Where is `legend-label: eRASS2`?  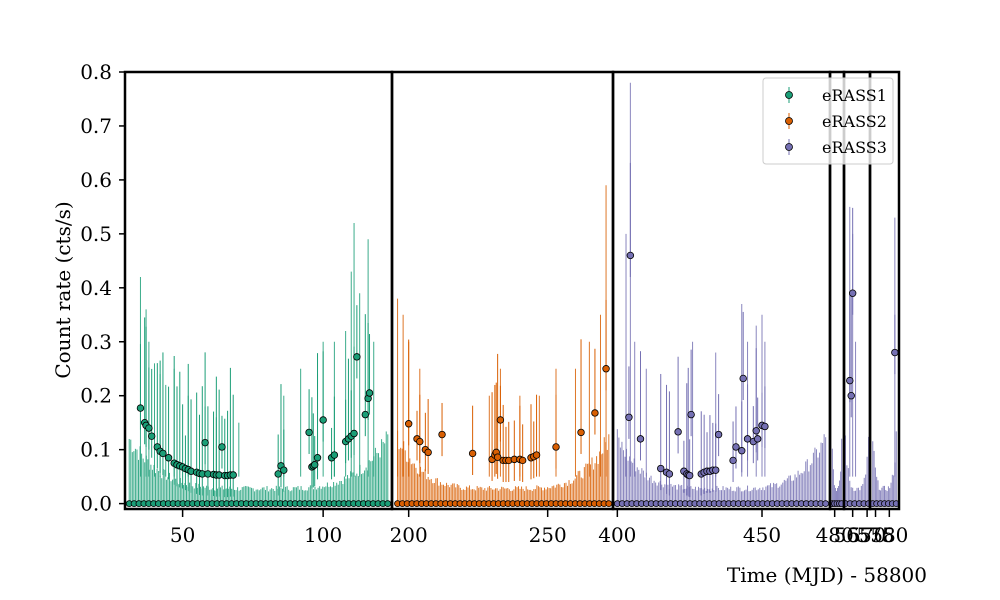
legend-label: eRASS2 is located at coordinates (854, 121).